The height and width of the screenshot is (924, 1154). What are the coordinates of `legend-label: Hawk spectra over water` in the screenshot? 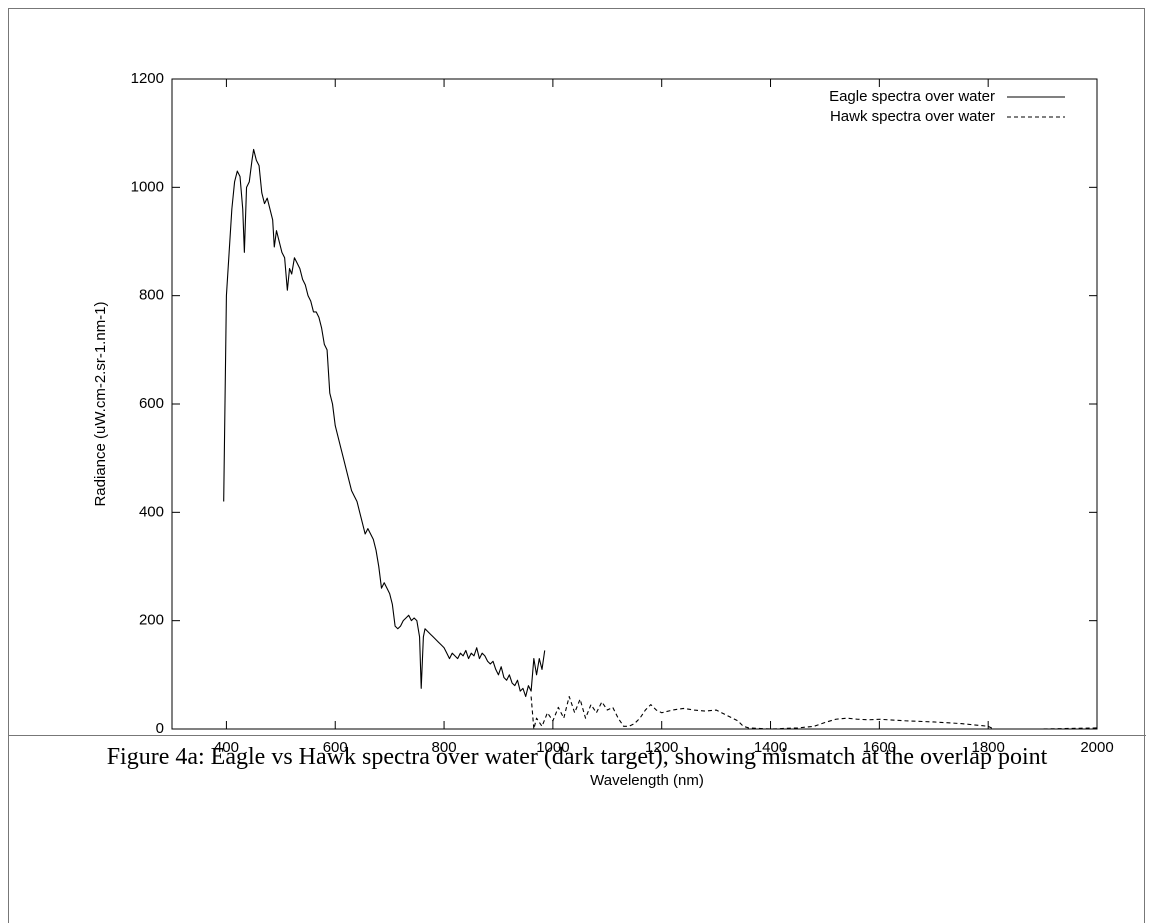 It's located at (912, 116).